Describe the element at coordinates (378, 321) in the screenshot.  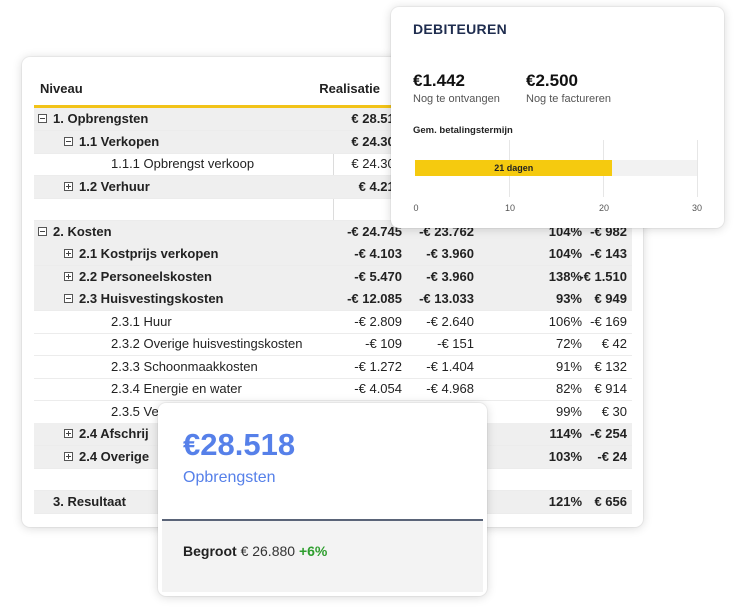
I see `row-cell-c1: -€ 2.809` at that location.